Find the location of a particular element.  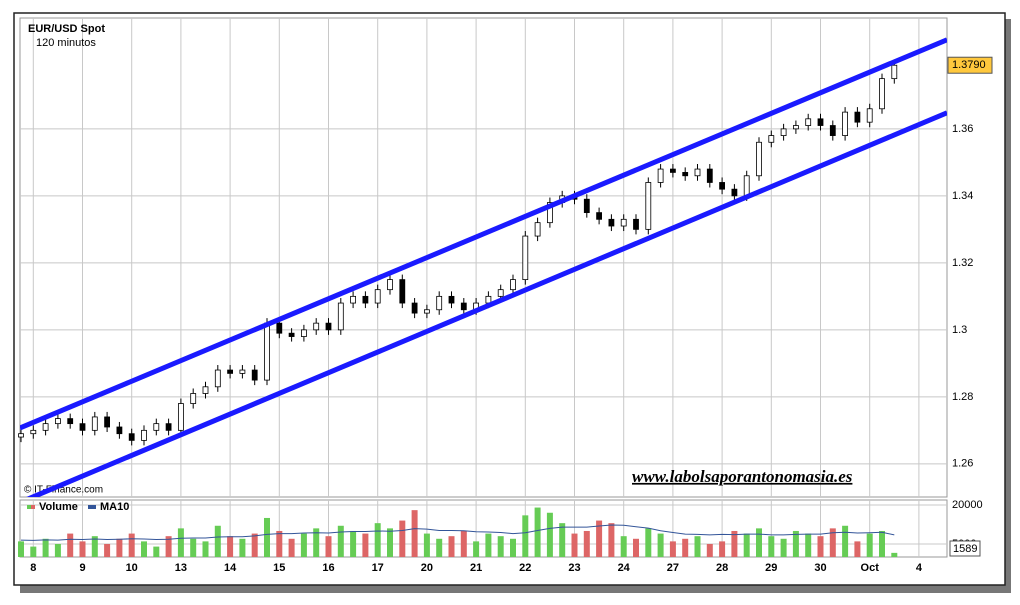

y-tick-label: 1.32 is located at coordinates (962, 263).